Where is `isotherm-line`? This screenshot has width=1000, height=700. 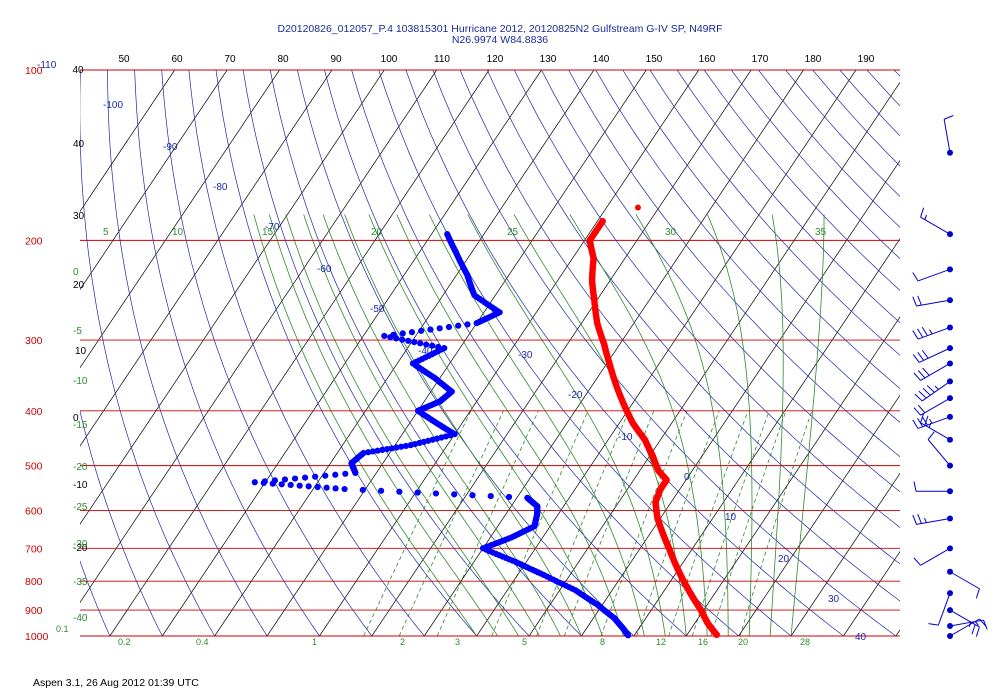 isotherm-line is located at coordinates (819, 515).